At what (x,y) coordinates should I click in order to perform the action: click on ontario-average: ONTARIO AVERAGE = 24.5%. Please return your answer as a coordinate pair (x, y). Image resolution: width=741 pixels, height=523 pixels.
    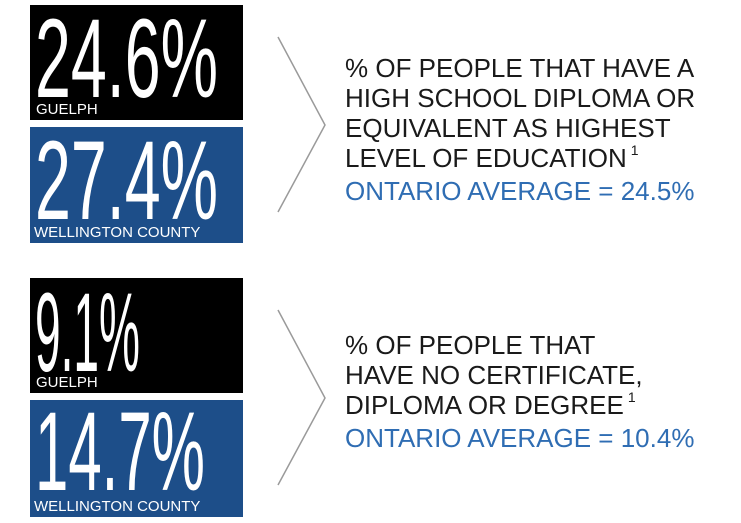
    Looking at the image, I should click on (519, 191).